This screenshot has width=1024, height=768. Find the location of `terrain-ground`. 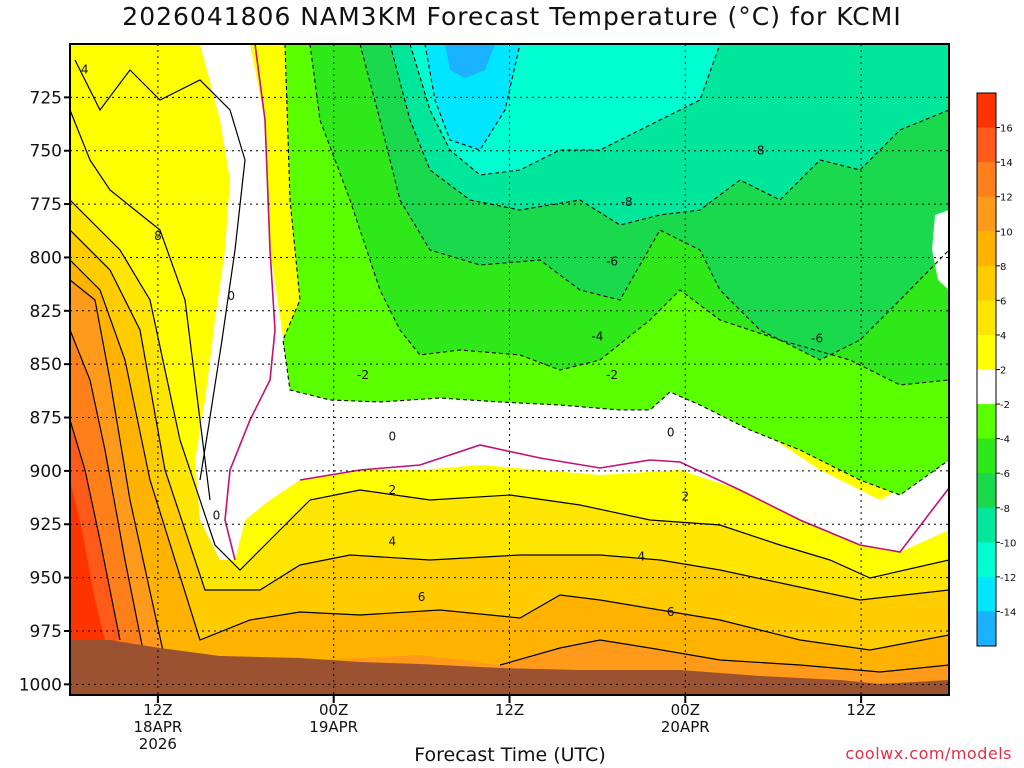

terrain-ground is located at coordinates (509, 667).